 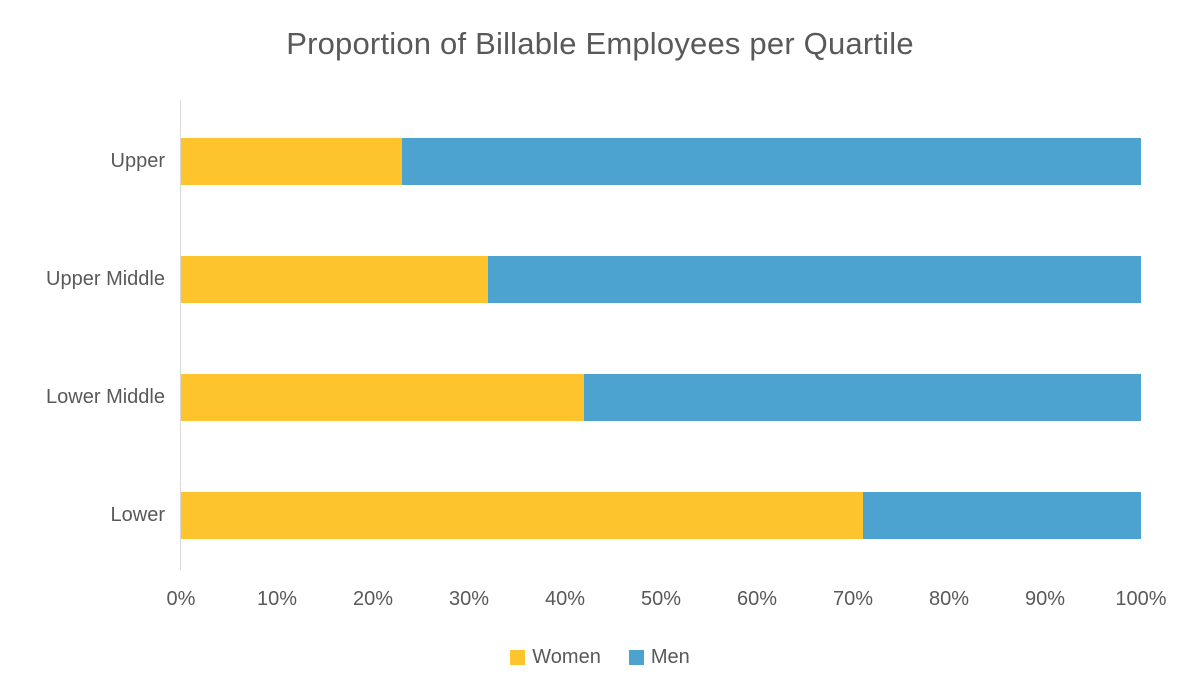 I want to click on legend-label: Men, so click(x=670, y=657).